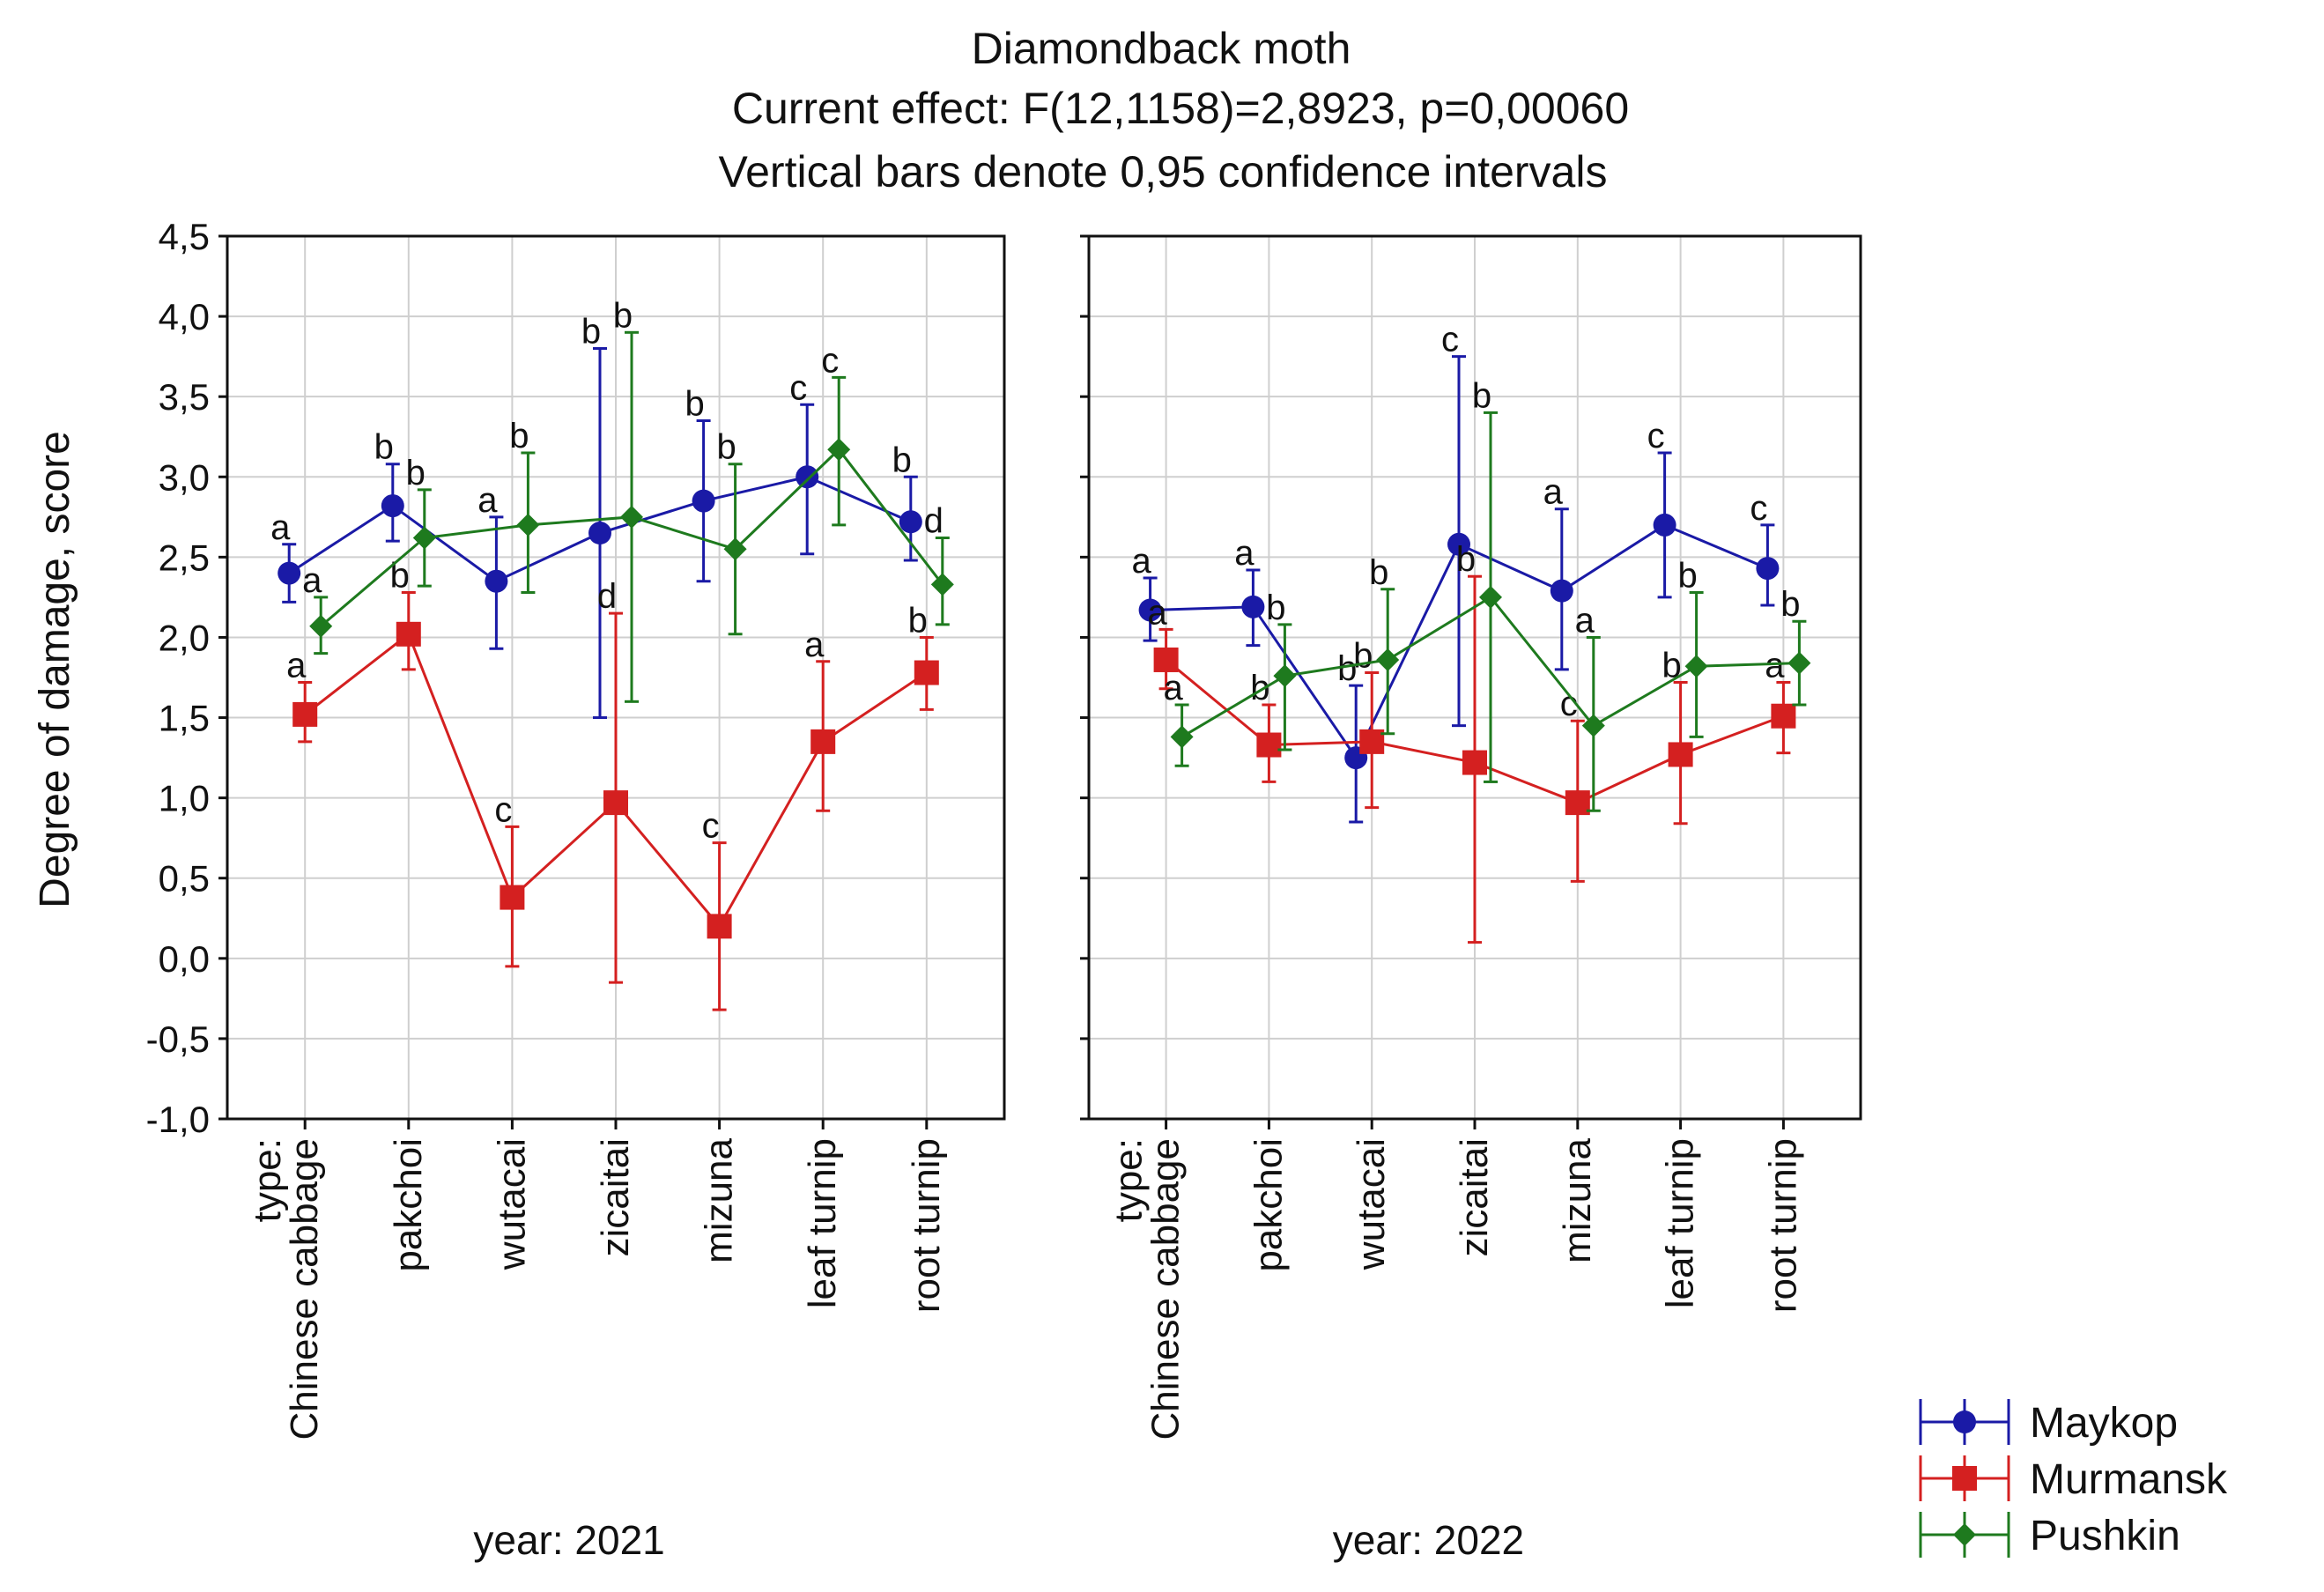 The width and height of the screenshot is (2324, 1592). I want to click on panel-label: year: 2021, so click(568, 1540).